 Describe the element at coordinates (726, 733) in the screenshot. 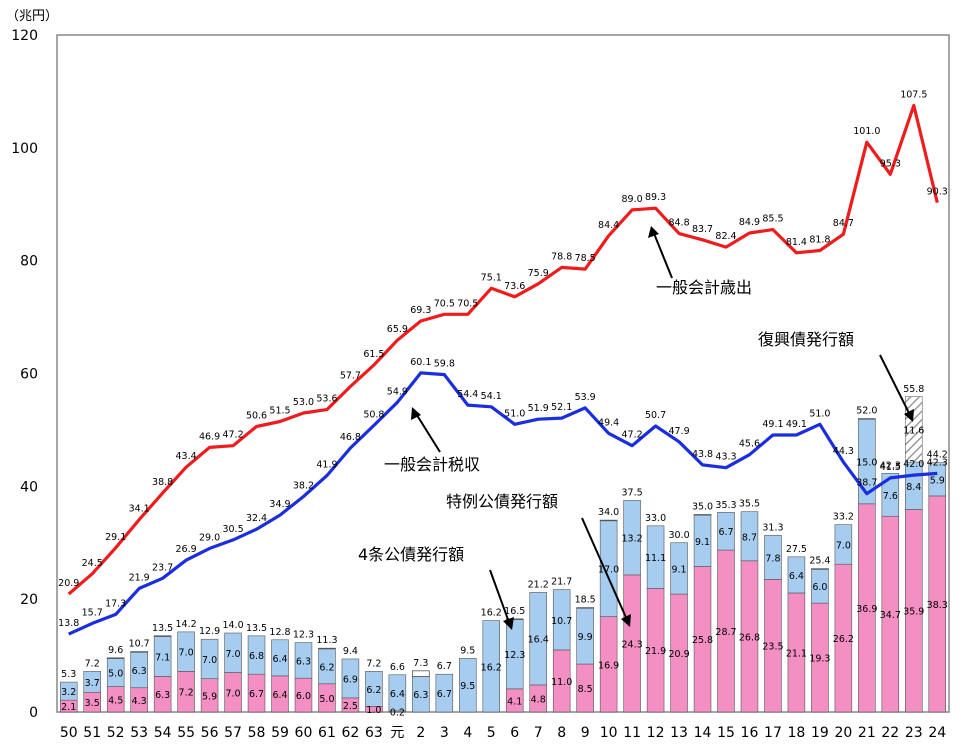

I see `x-tick-label: 15` at that location.